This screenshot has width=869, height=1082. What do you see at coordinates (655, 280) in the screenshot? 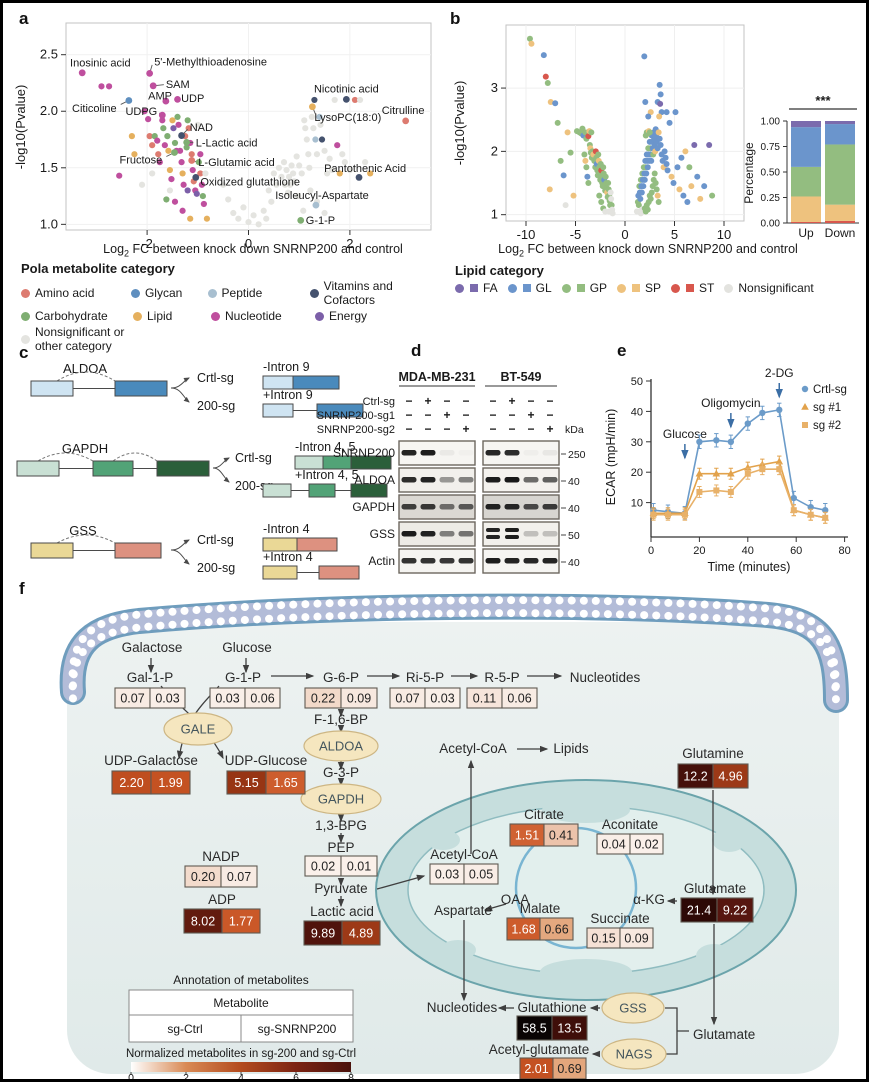
I see `lipid-category-legend: Lipid category FA GL GP SP ST Nonsignificant` at bounding box center [655, 280].